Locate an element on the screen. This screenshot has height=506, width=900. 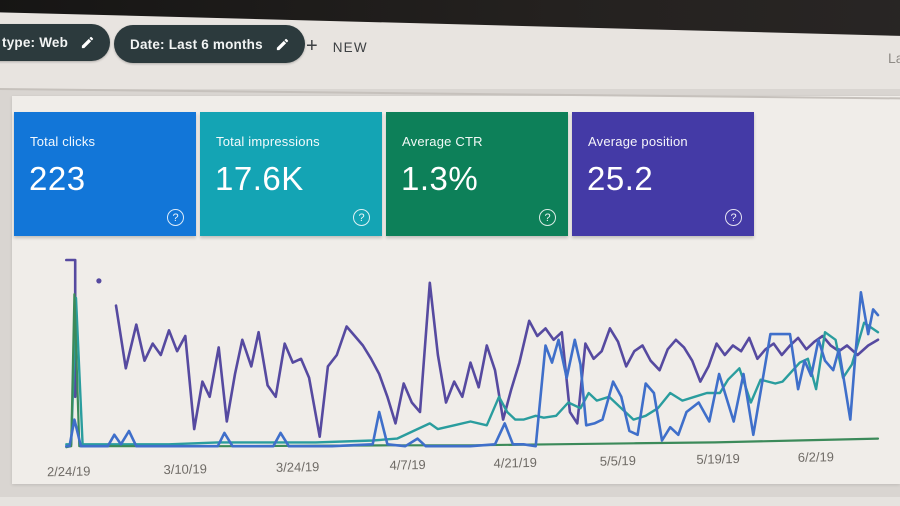
card-label: Average position is located at coordinates (638, 141).